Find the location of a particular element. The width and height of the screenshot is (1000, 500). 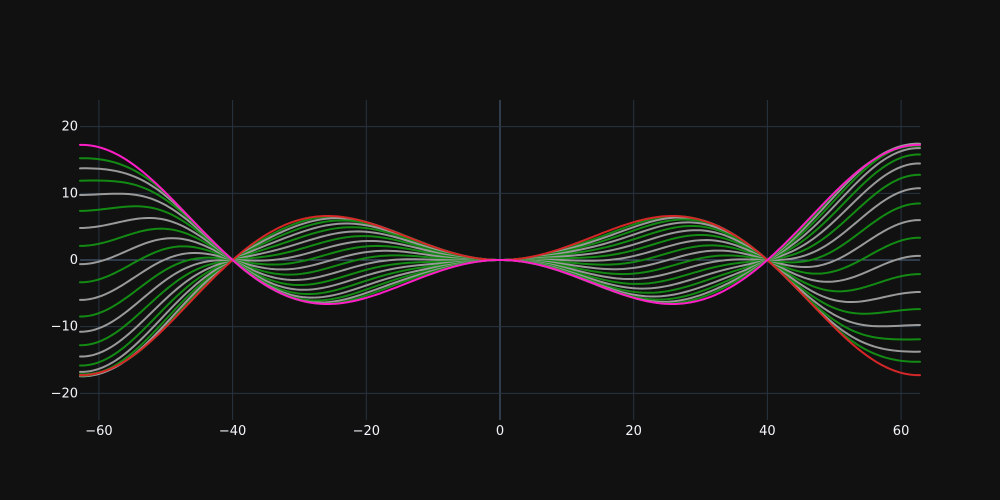

x-tick-label: −40 is located at coordinates (232, 431).